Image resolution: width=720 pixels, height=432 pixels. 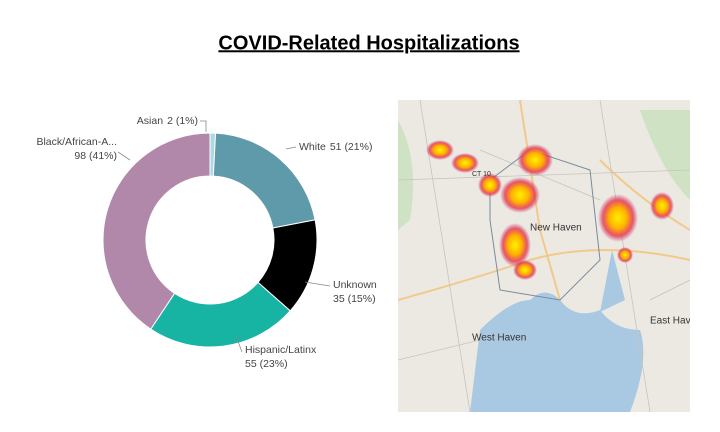 I want to click on slice-label-group: White 51 (21%), so click(x=335, y=147).